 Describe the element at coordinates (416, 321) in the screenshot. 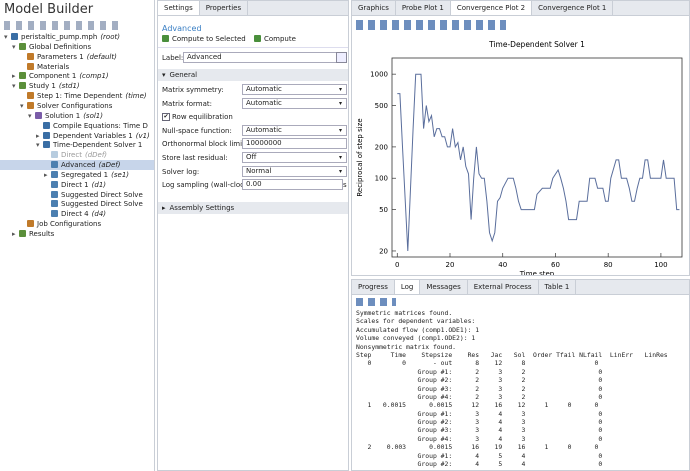

I see `log-line: Scales for dependent variables:` at that location.